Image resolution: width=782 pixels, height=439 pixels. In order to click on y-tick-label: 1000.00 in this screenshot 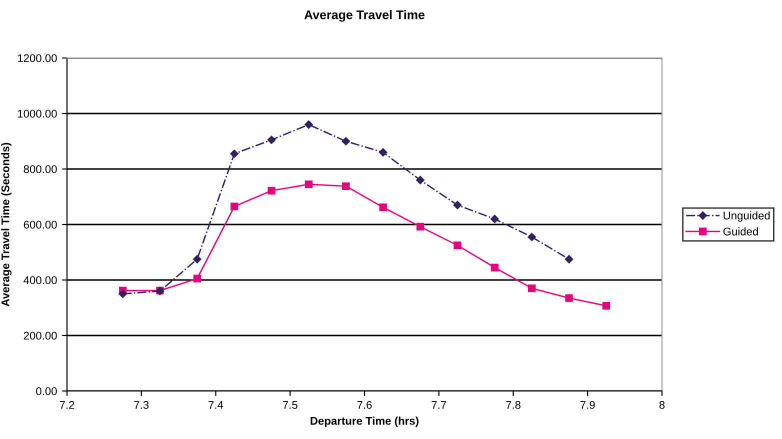, I will do `click(37, 114)`.